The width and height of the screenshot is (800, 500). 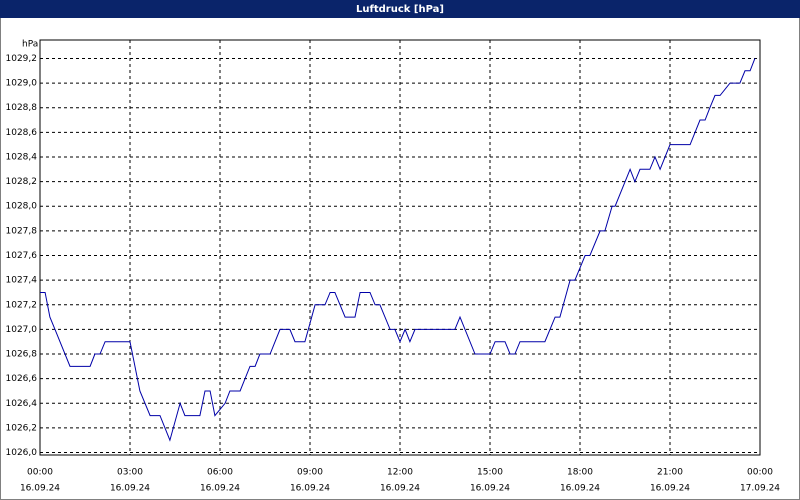 What do you see at coordinates (22, 379) in the screenshot?
I see `y-tick-label: 1026,6` at bounding box center [22, 379].